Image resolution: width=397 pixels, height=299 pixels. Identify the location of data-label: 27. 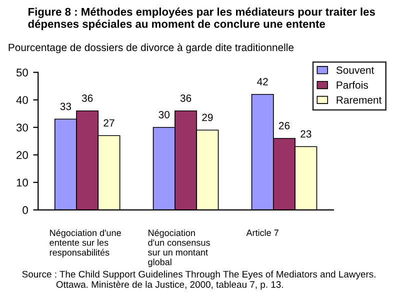
(109, 123).